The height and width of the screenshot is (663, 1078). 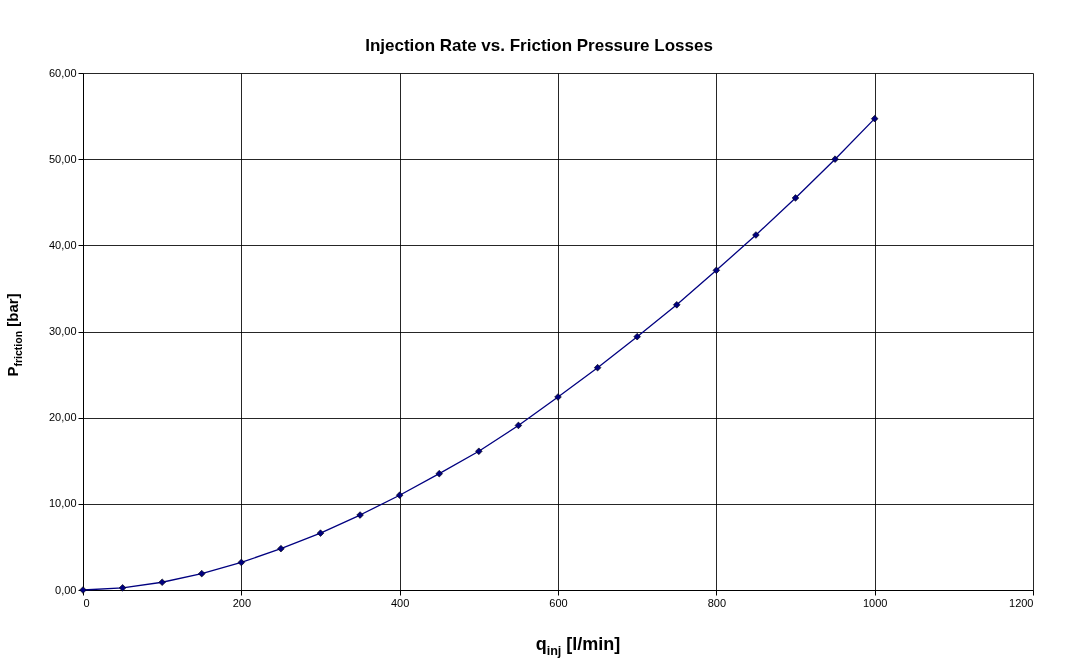 I want to click on x-tick-label: 400, so click(x=400, y=602).